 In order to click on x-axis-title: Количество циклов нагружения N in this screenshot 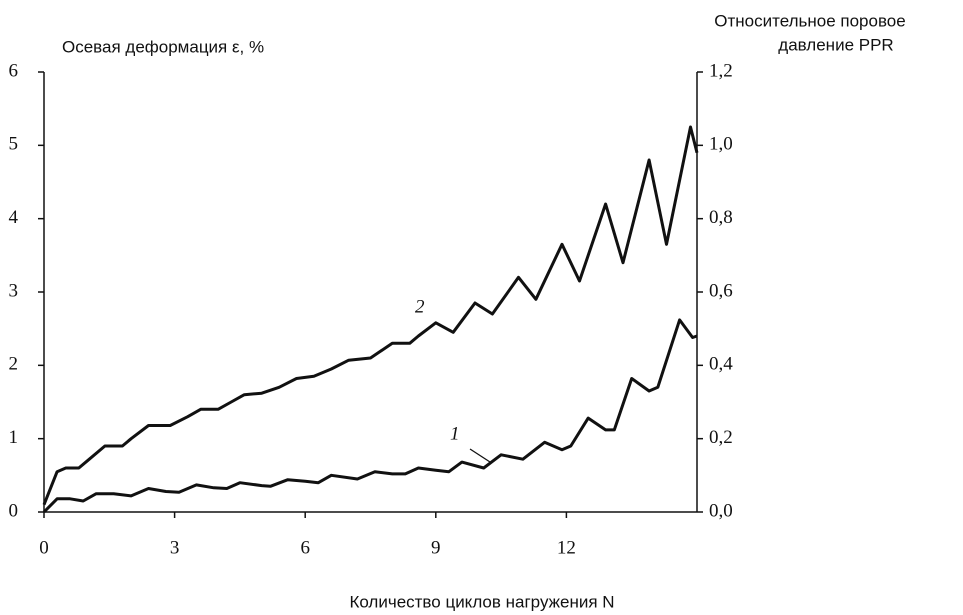, I will do `click(481, 601)`.